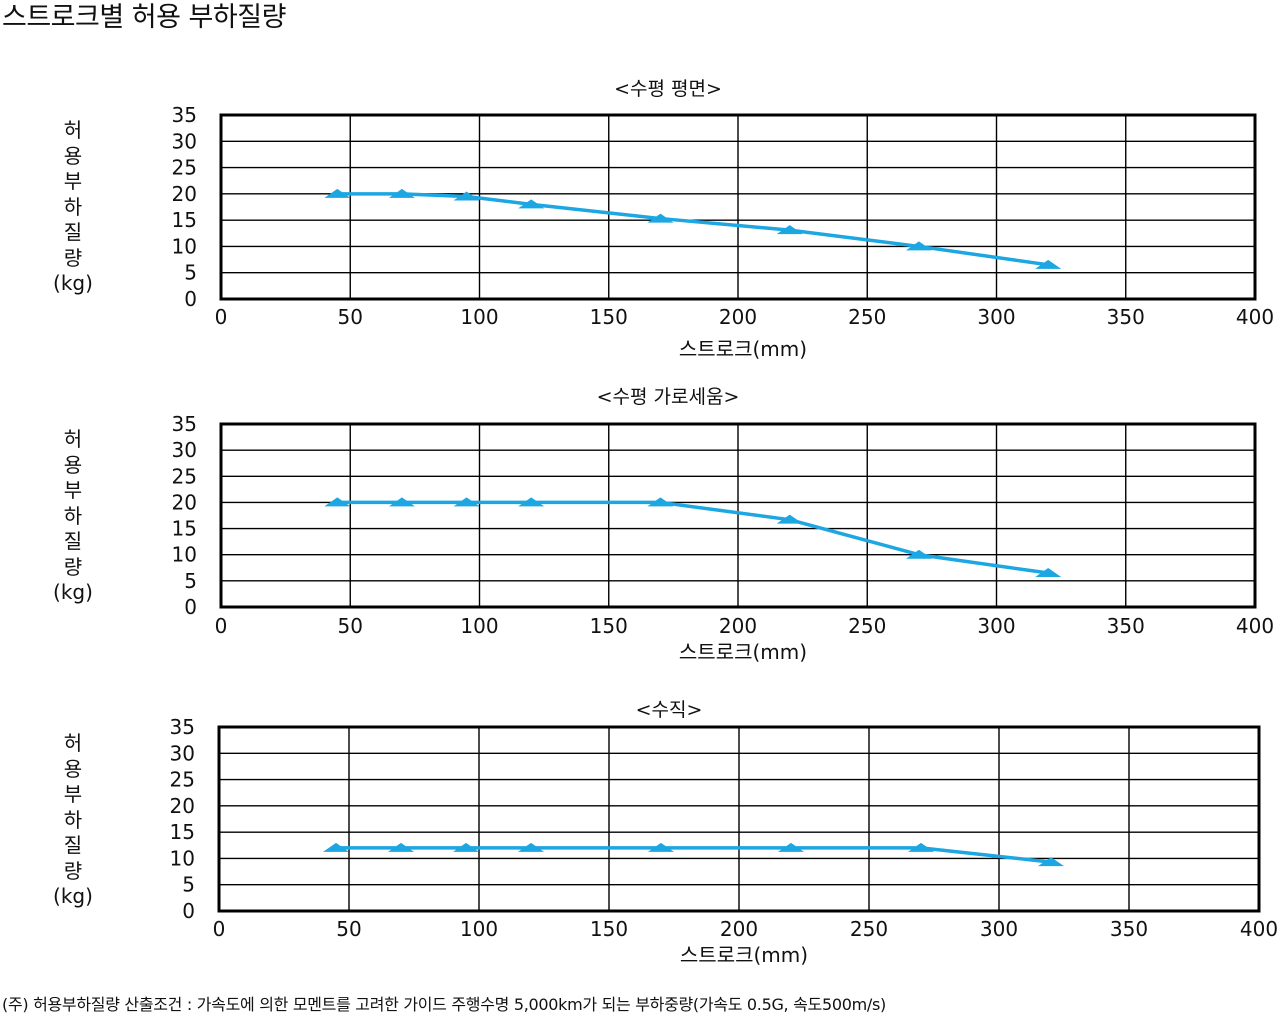  What do you see at coordinates (996, 317) in the screenshot?
I see `chart-1-xtick-label-300: 300` at bounding box center [996, 317].